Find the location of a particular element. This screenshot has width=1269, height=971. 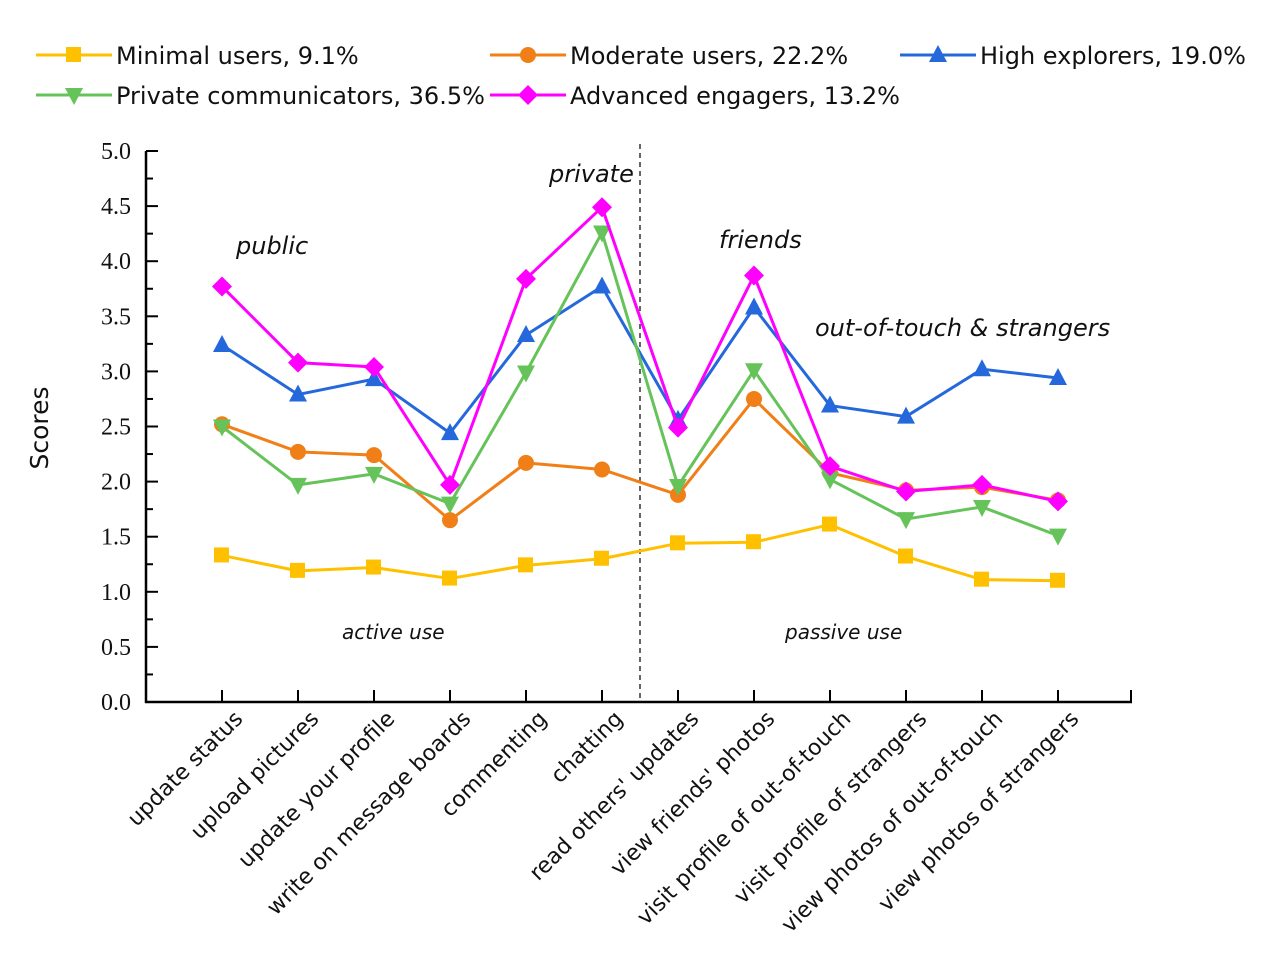

legend-label: Private communicators, 36.5% is located at coordinates (300, 96).